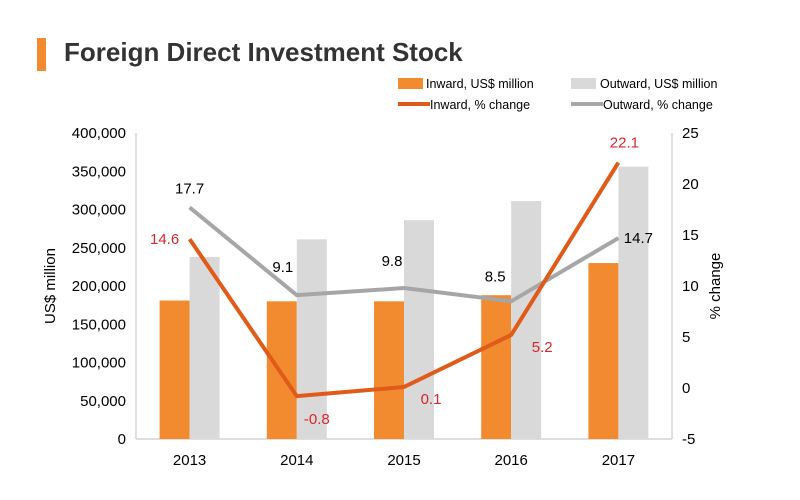 Image resolution: width=800 pixels, height=500 pixels. I want to click on y2-tick-label: 5, so click(686, 337).